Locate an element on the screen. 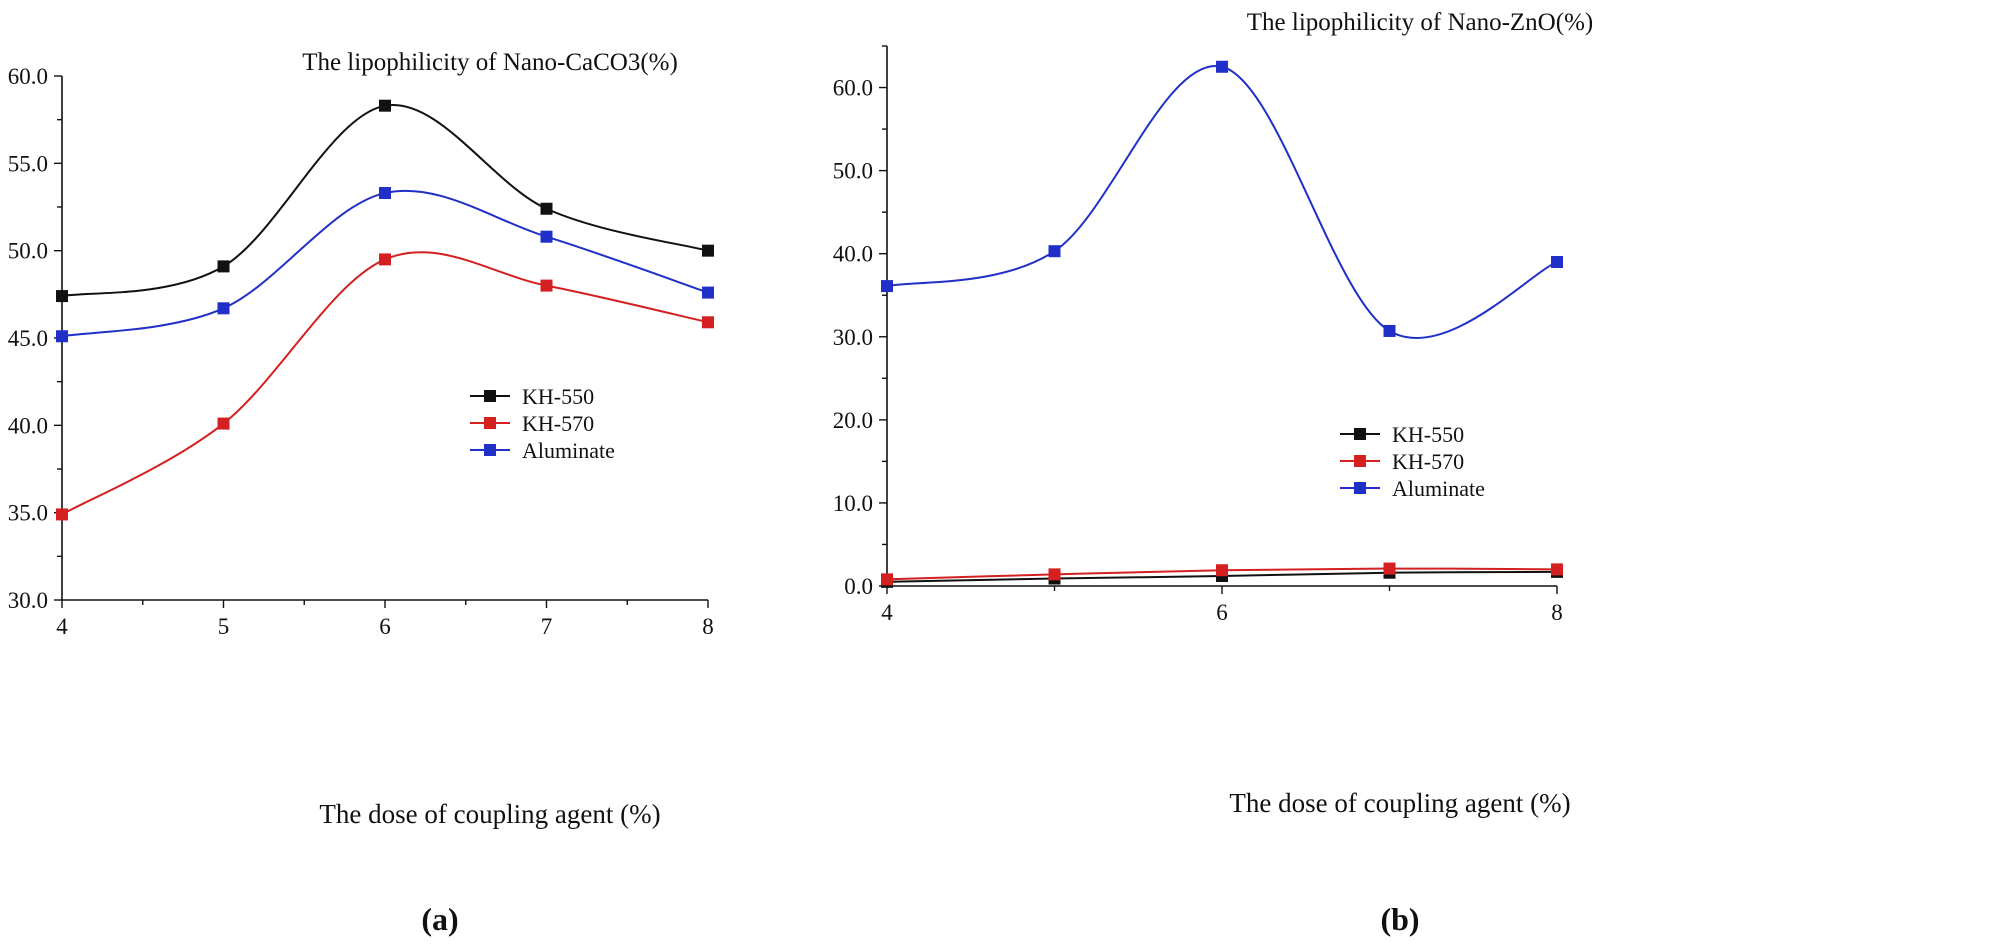 This screenshot has width=2000, height=944. y-tick-label: 0.0 is located at coordinates (858, 586).